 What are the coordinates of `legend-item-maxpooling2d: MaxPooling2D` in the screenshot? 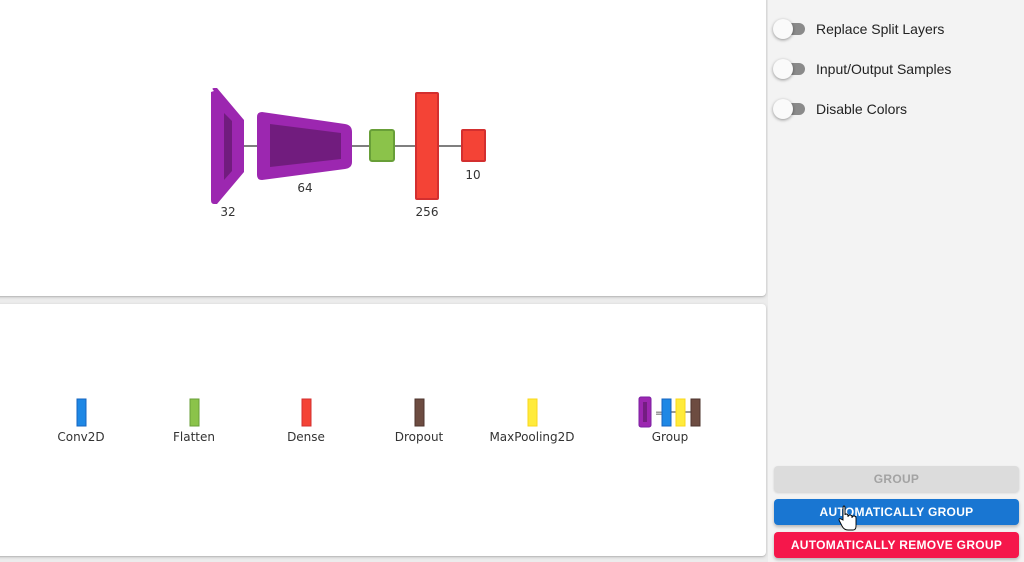 It's located at (532, 421).